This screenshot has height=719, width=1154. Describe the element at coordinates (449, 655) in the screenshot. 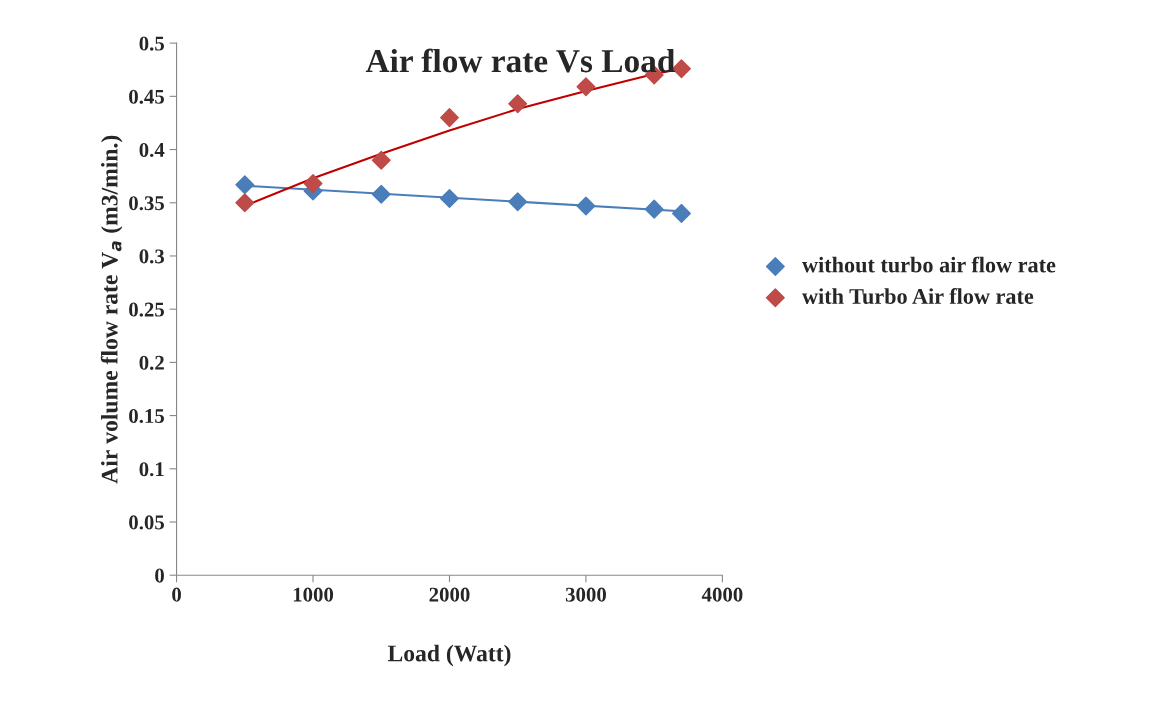

I see `x-axis-title: Load (Watt)` at that location.